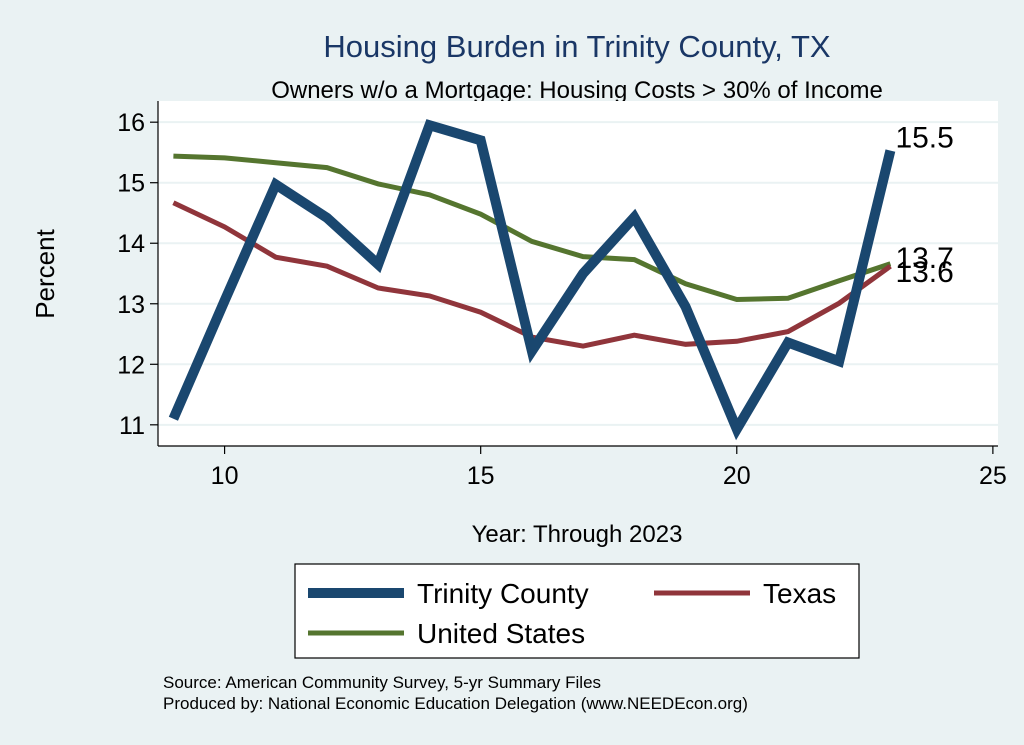  Describe the element at coordinates (131, 305) in the screenshot. I see `y-tick-label: 13` at that location.